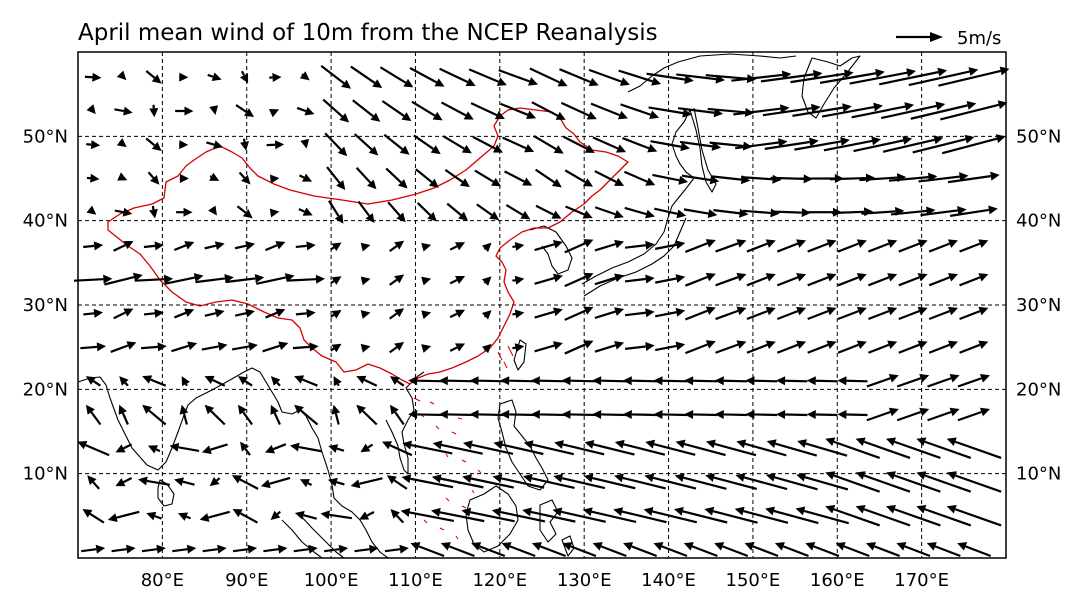 The width and height of the screenshot is (1080, 595). I want to click on longitude-tick-label: 160°E, so click(837, 580).